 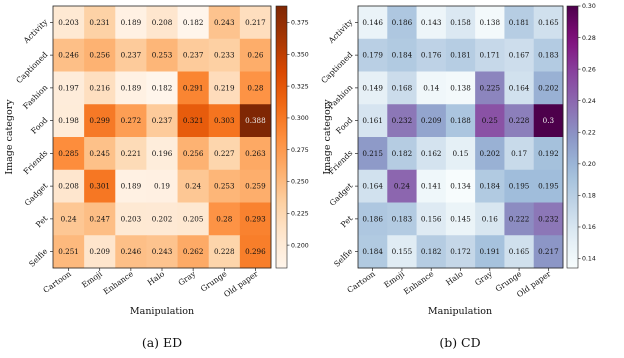 What do you see at coordinates (483, 278) in the screenshot?
I see `x-tick-label: Gray` at bounding box center [483, 278].